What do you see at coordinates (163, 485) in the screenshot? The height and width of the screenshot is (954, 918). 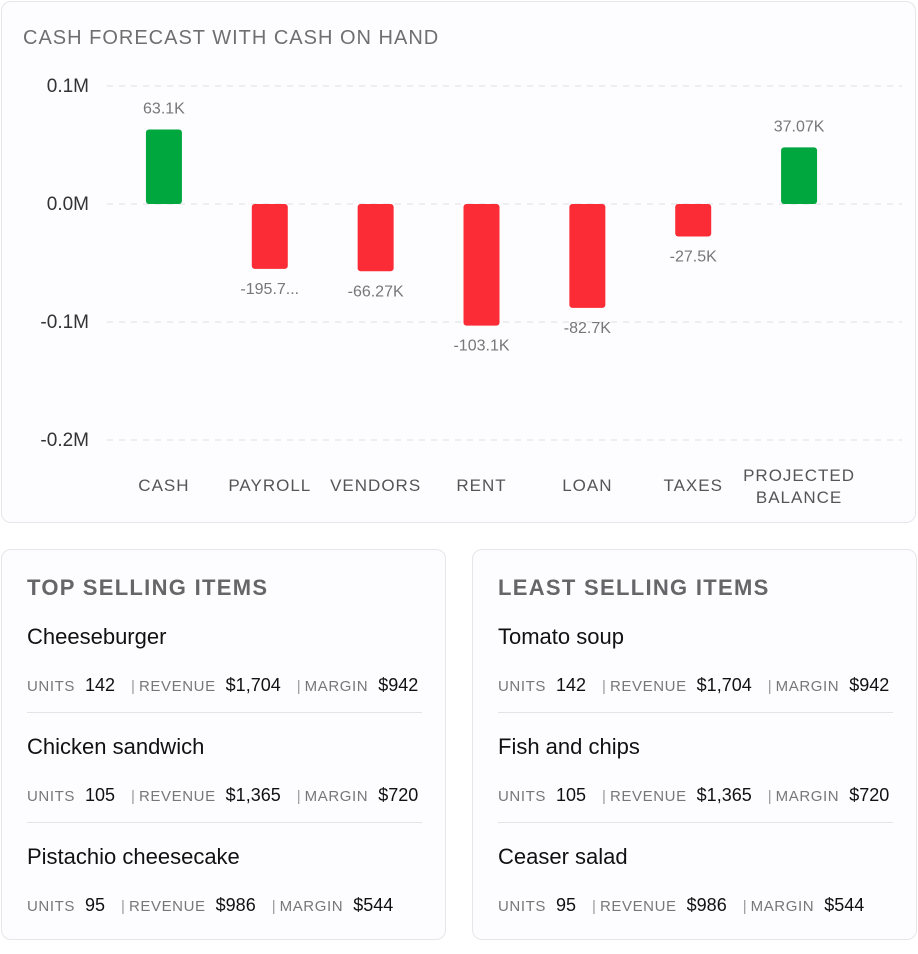 I see `x-tick-label: CASH` at bounding box center [163, 485].